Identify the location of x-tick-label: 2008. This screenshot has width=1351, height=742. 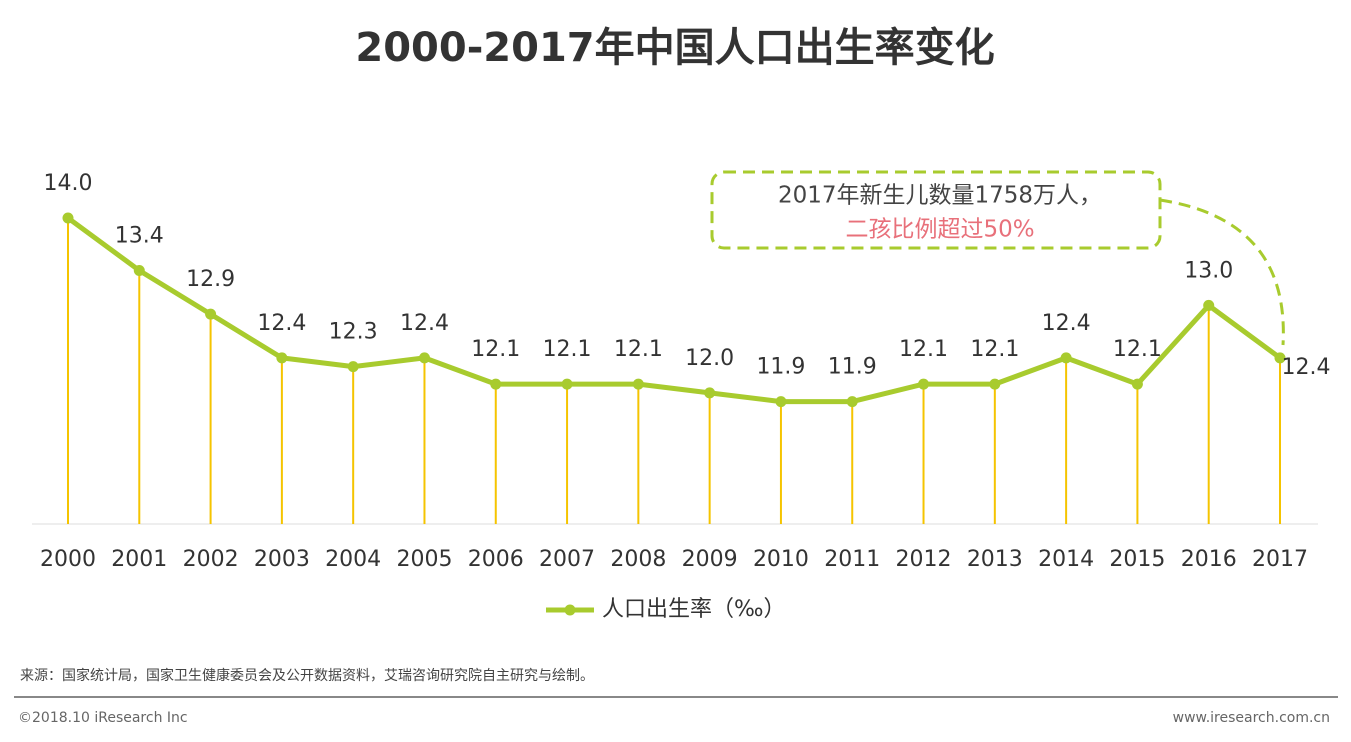
(638, 559).